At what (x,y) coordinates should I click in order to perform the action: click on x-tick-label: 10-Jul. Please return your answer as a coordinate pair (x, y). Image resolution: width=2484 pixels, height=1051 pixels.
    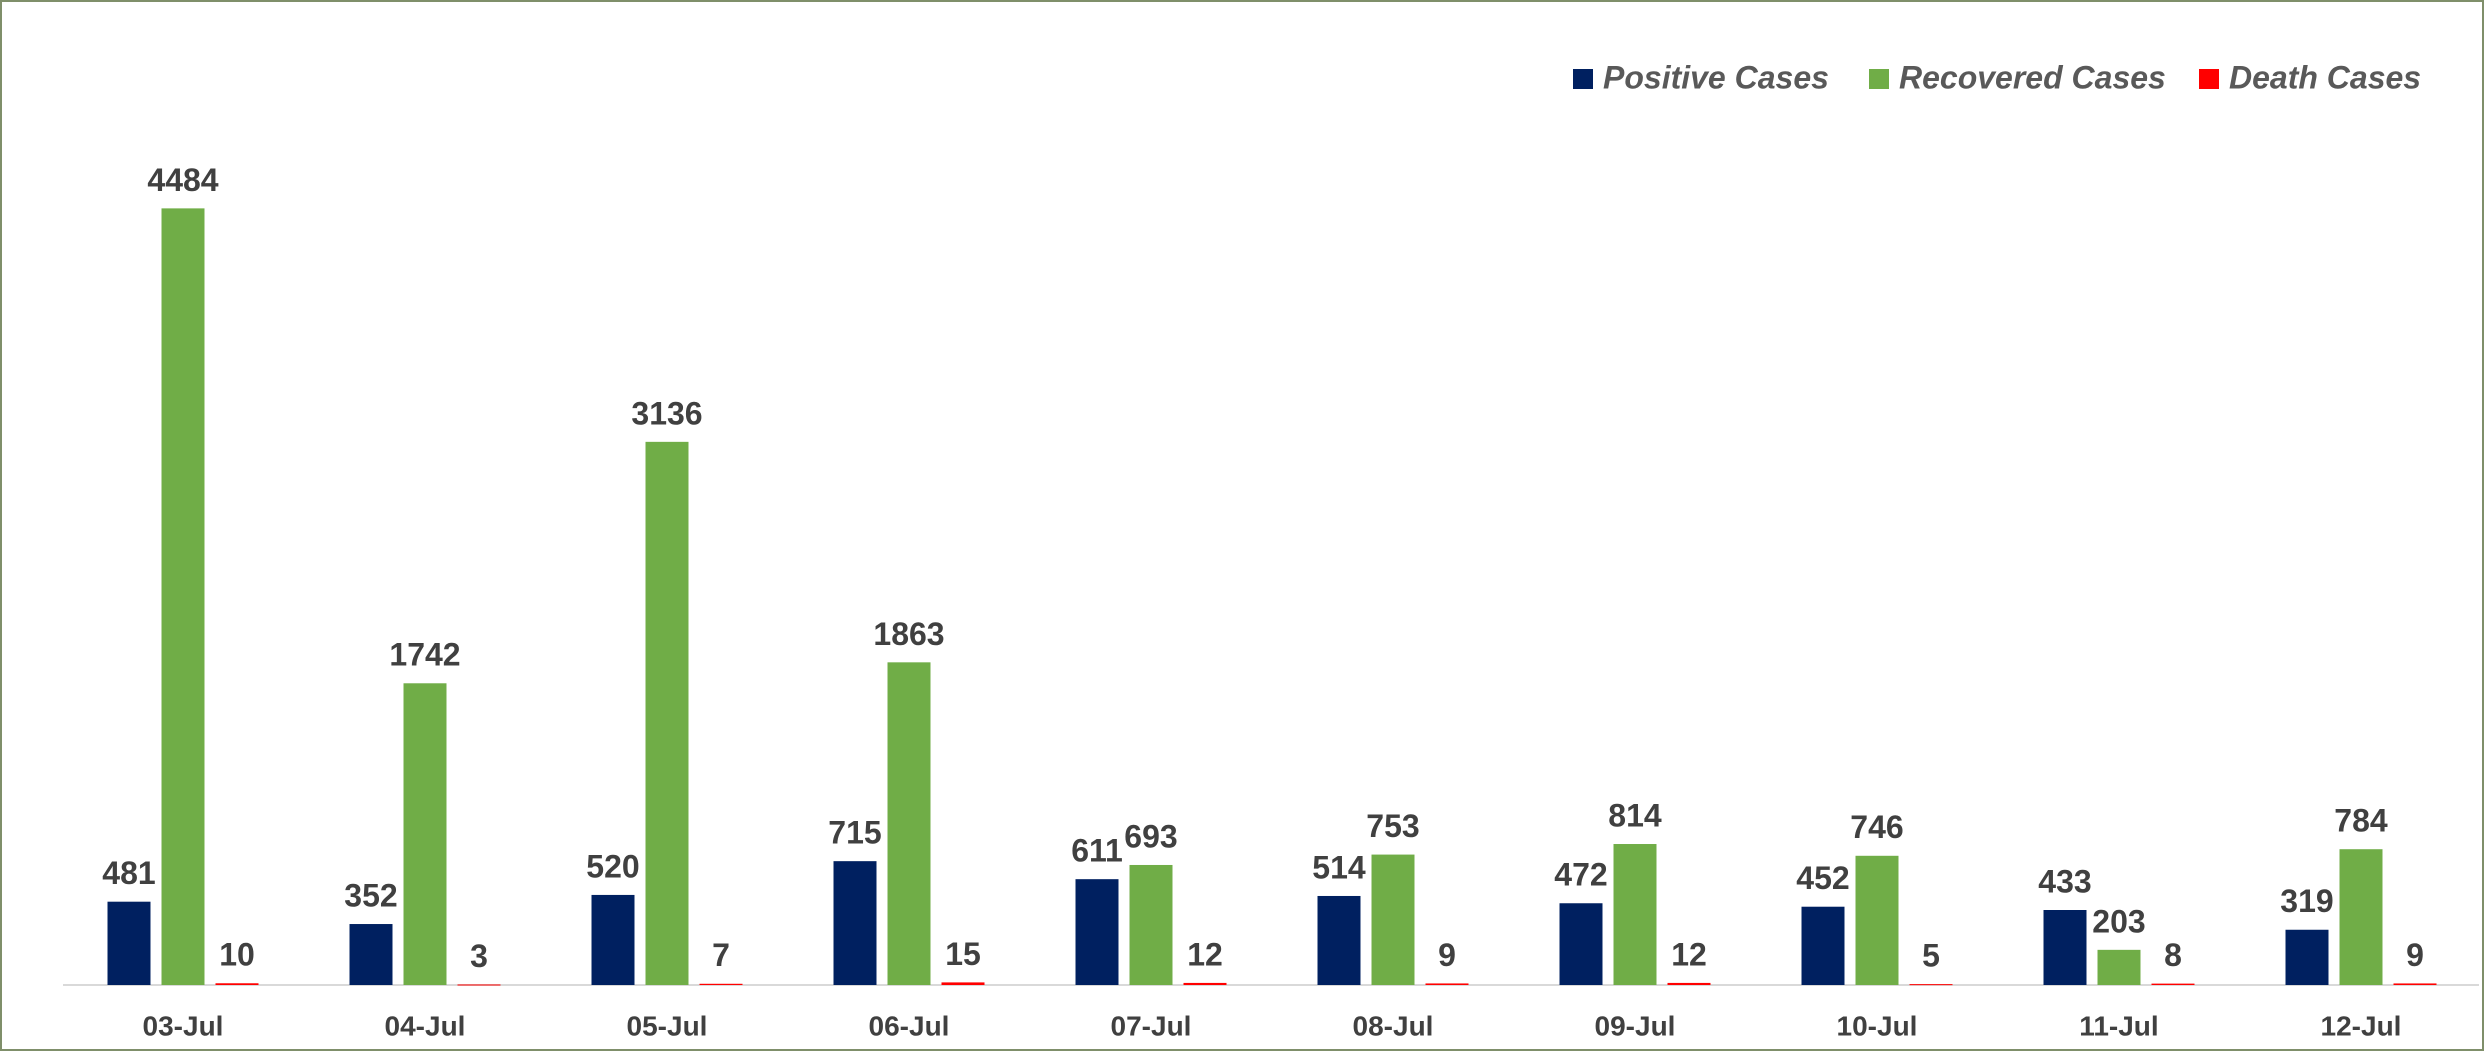
    Looking at the image, I should click on (1877, 1025).